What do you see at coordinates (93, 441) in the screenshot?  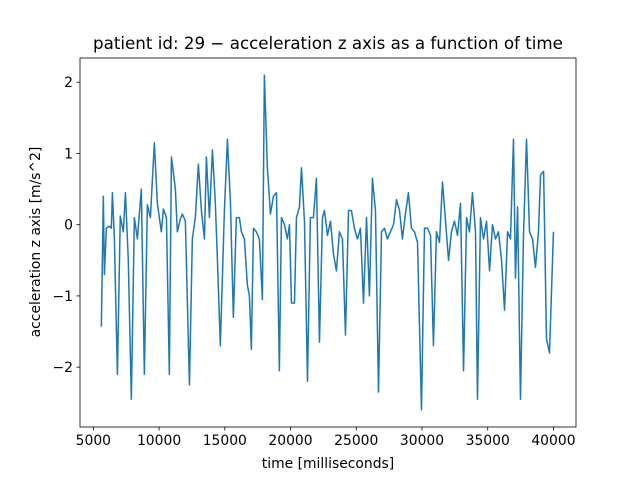 I see `x-tick-label: 5000` at bounding box center [93, 441].